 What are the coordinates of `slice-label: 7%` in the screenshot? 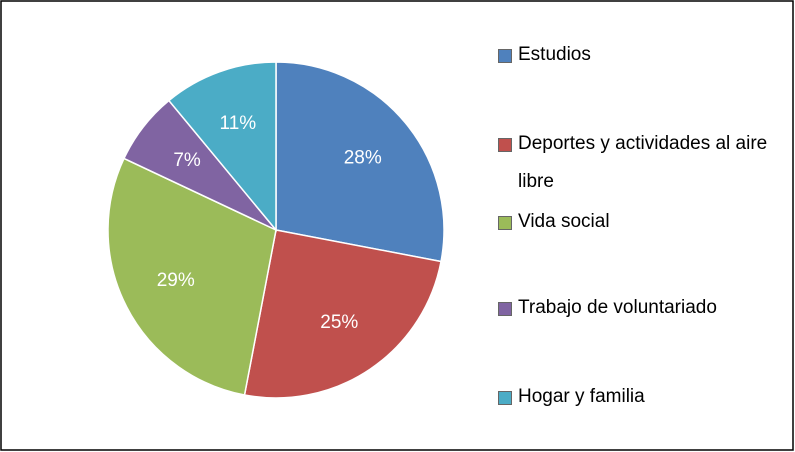 It's located at (187, 160).